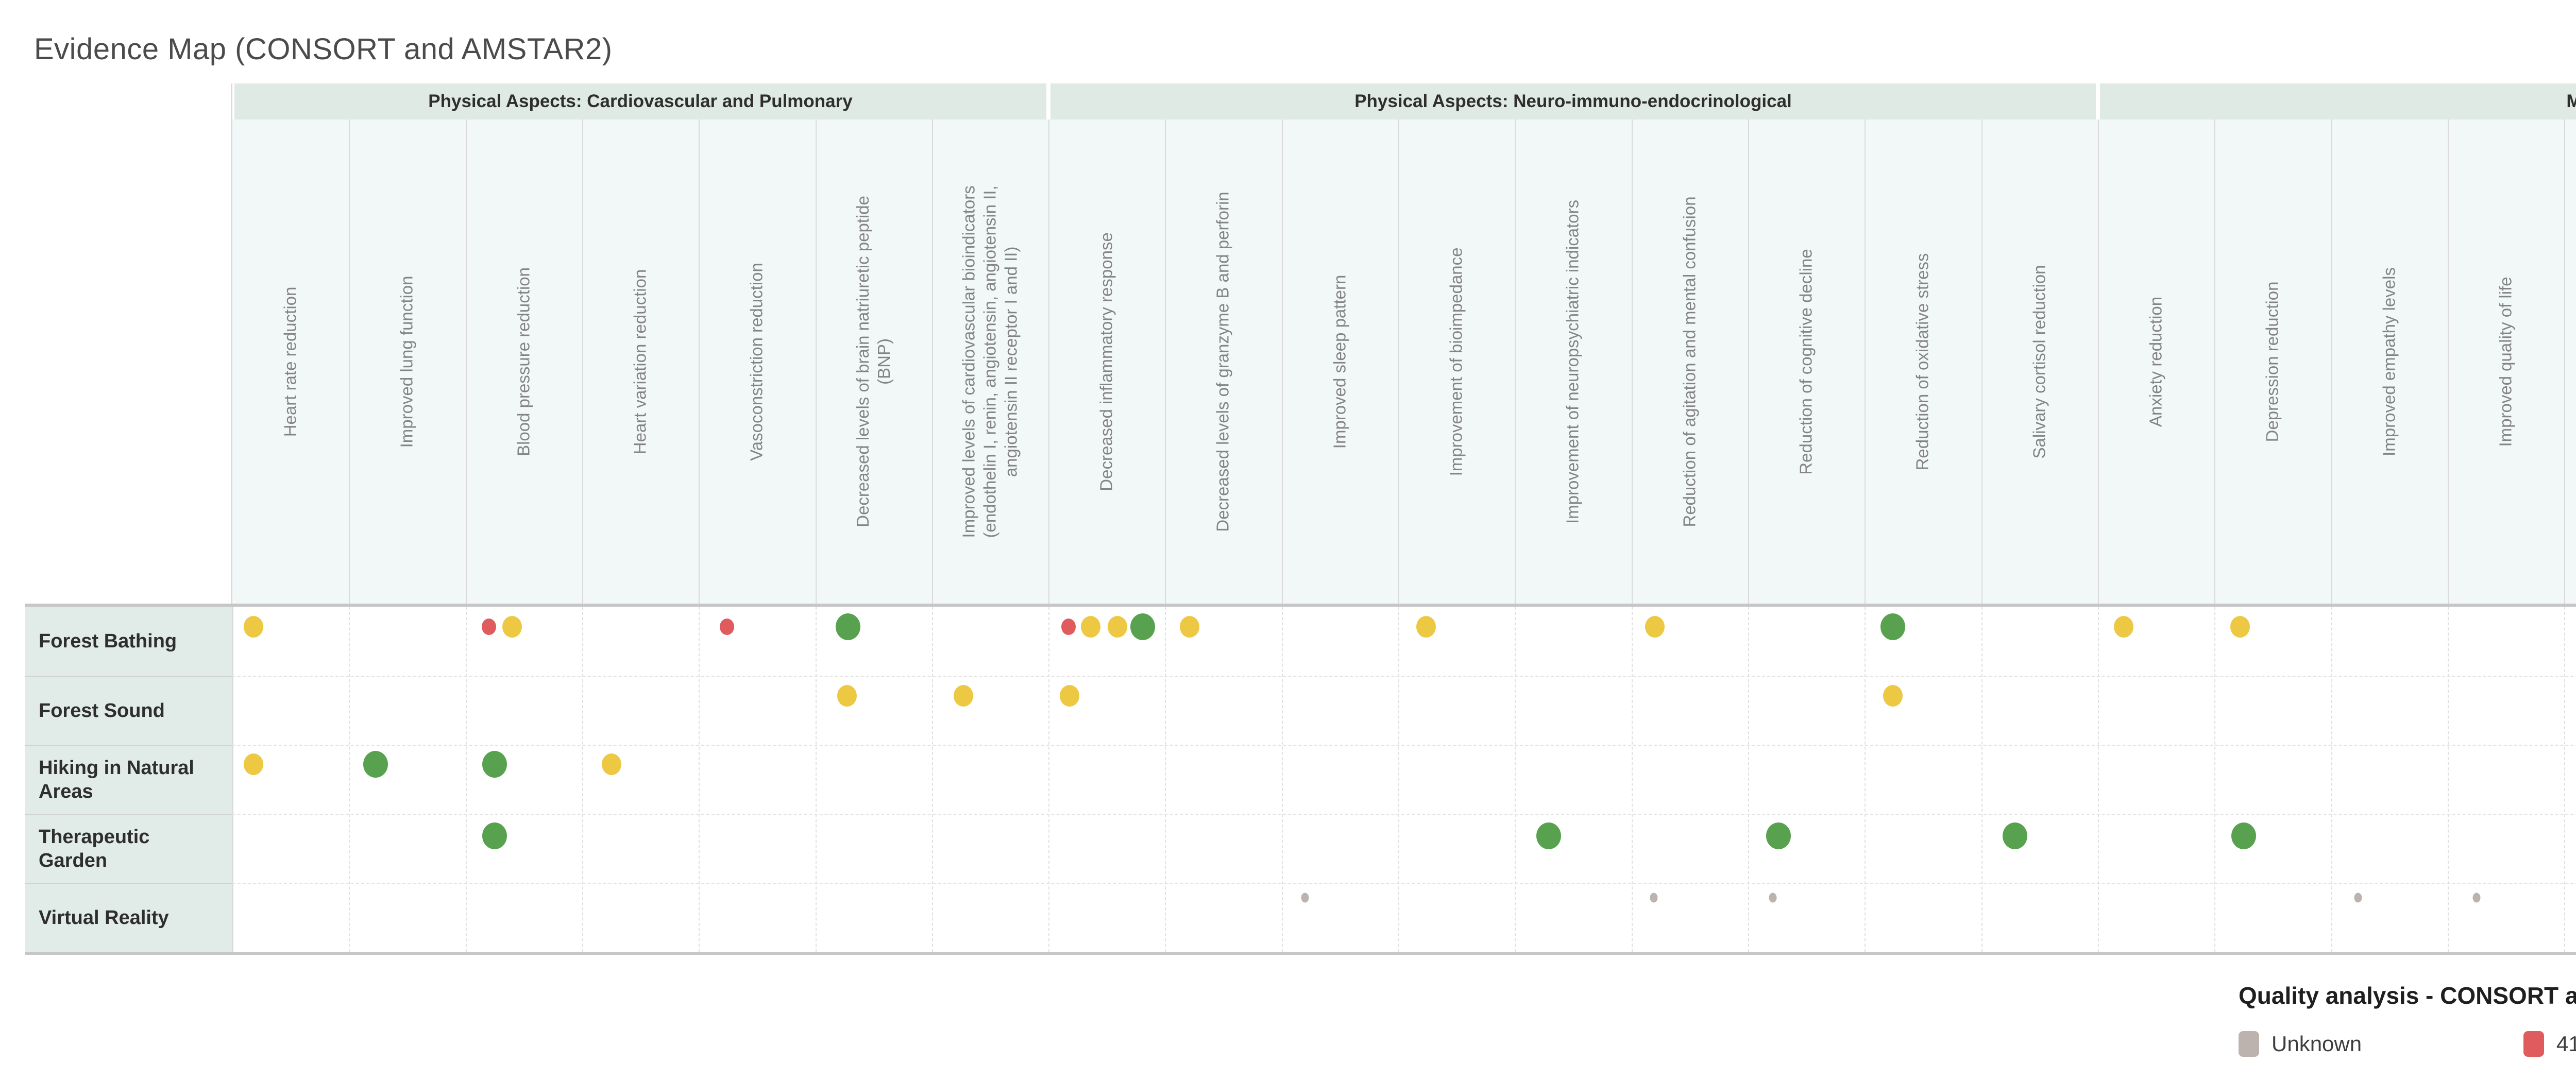 Image resolution: width=2576 pixels, height=1080 pixels. I want to click on legend-label: Unknown, so click(2317, 1044).